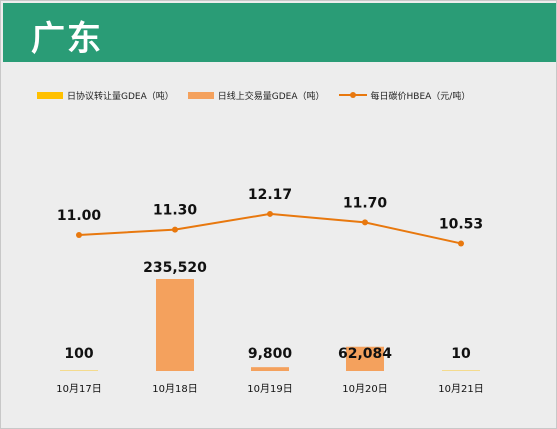  I want to click on legend-swatch-carbon-price, so click(352, 95).